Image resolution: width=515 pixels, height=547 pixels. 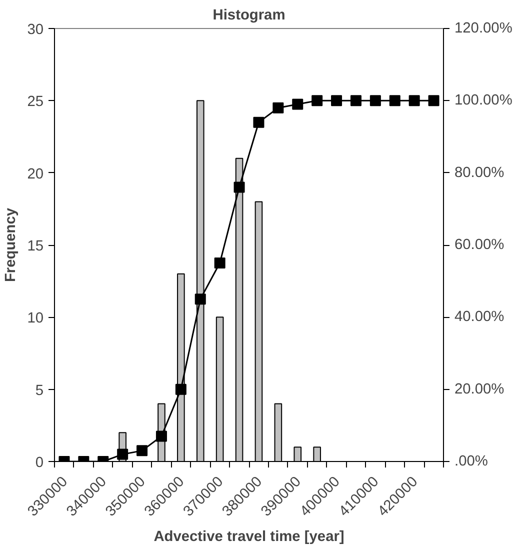 What do you see at coordinates (35, 318) in the screenshot?
I see `y-tick-label: 10` at bounding box center [35, 318].